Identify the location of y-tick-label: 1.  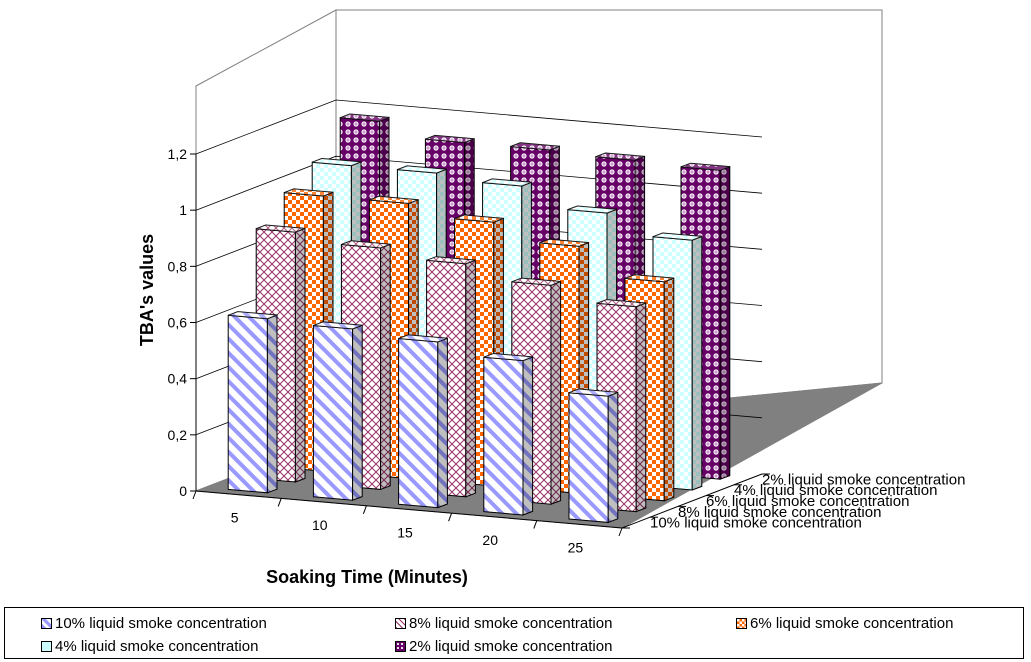
(183, 210).